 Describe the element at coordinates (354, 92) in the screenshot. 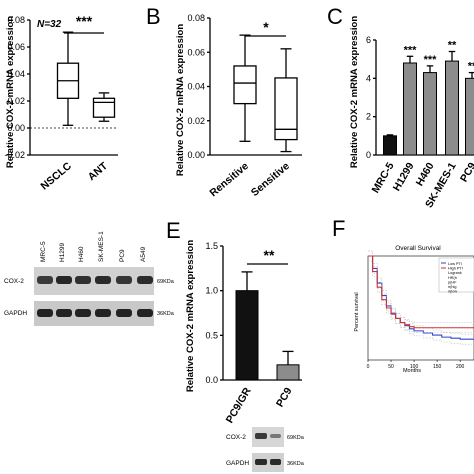

I see `panel-c-ylabel: Relative COX-2 mRNA expression` at that location.